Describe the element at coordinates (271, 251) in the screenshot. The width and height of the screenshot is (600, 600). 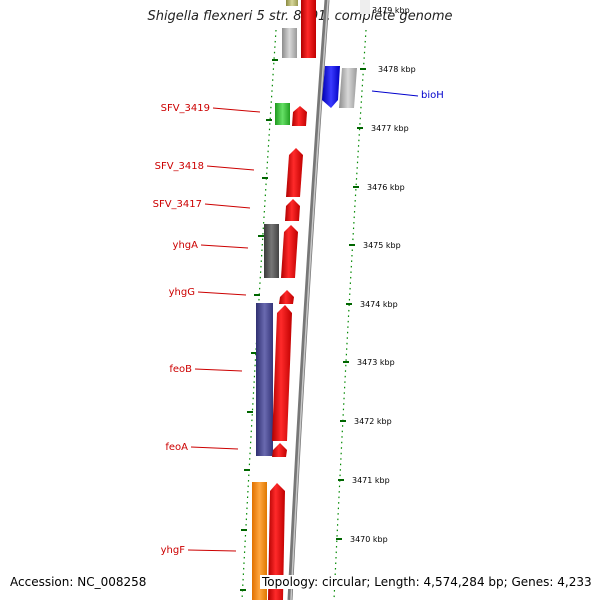
I see `feature-dark-grey` at that location.